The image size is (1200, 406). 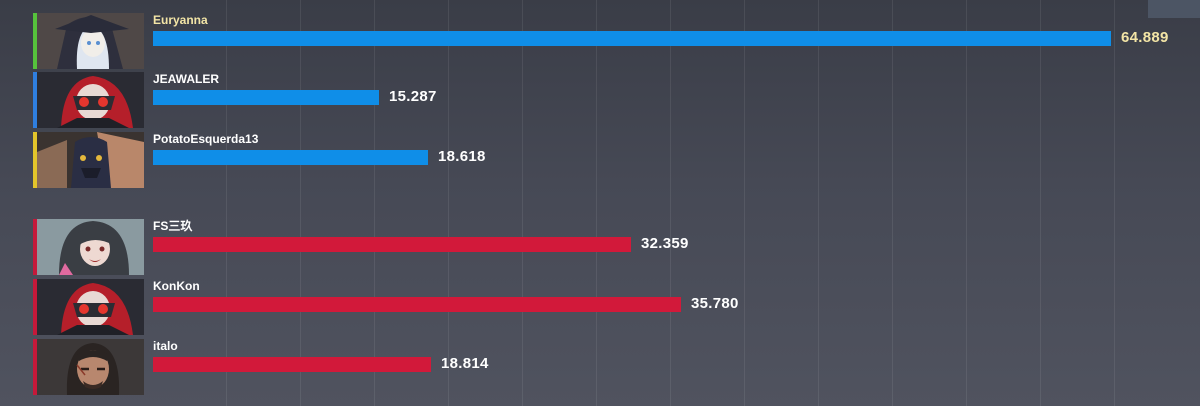 I want to click on scarred-man-portrait-icon, so click(x=90, y=367).